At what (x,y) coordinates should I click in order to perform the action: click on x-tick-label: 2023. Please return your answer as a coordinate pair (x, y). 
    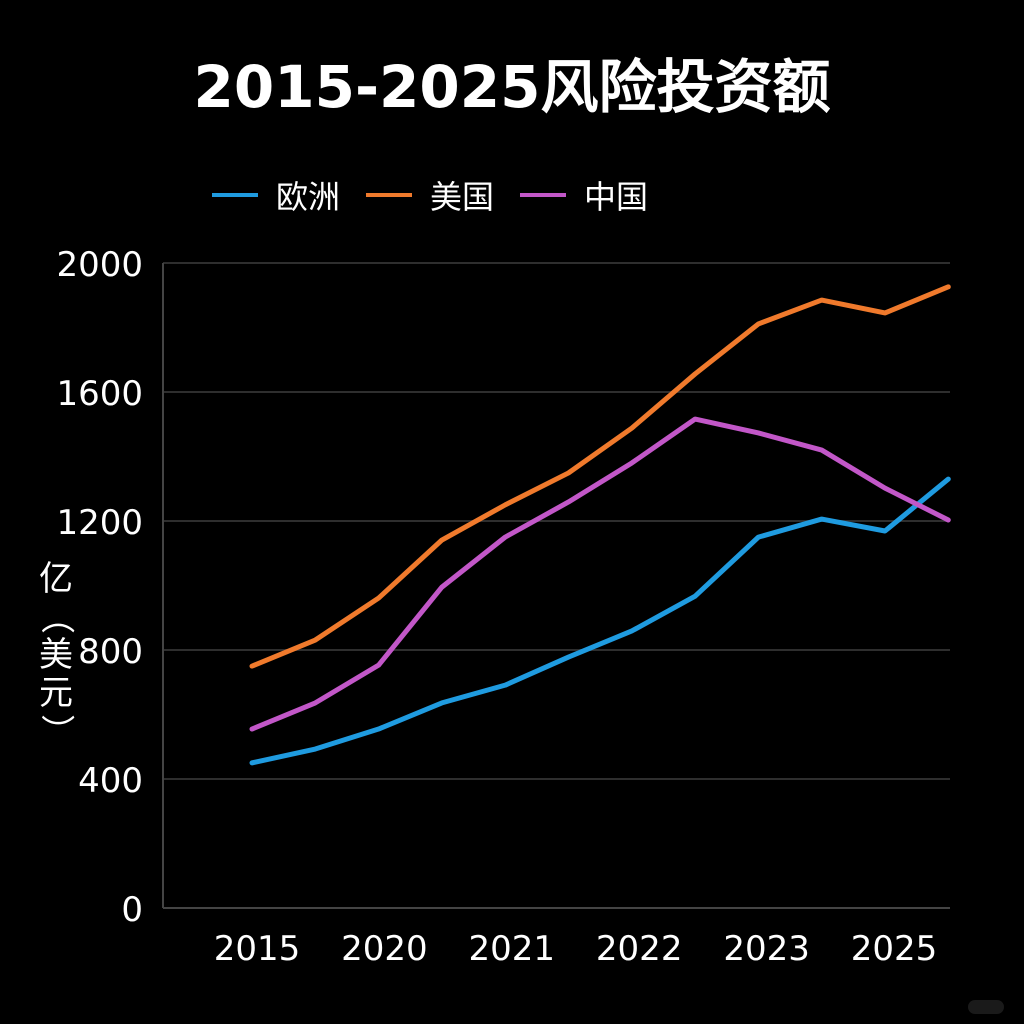
    Looking at the image, I should click on (766, 949).